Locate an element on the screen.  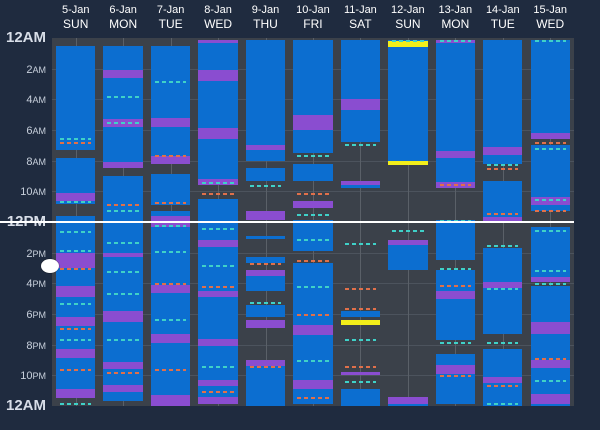
day-header: 8-Jan WED is located at coordinates (217, 18).